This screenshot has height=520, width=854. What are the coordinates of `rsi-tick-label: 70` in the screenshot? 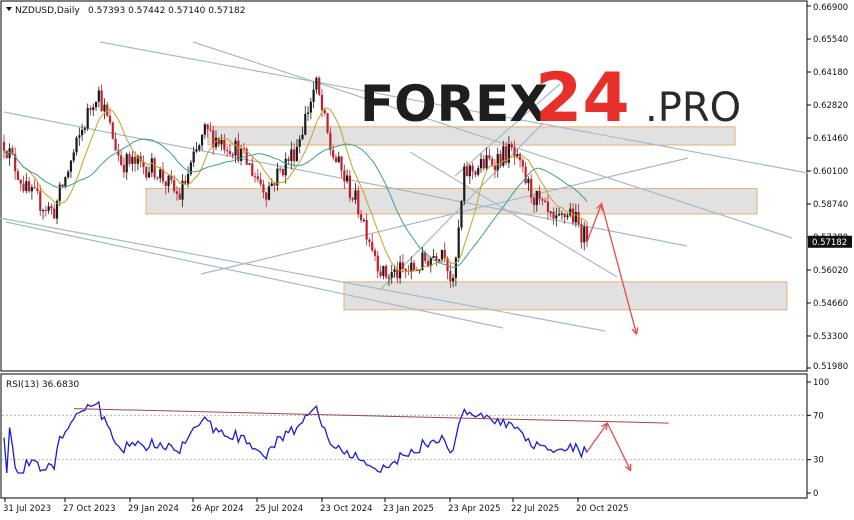 It's located at (818, 416).